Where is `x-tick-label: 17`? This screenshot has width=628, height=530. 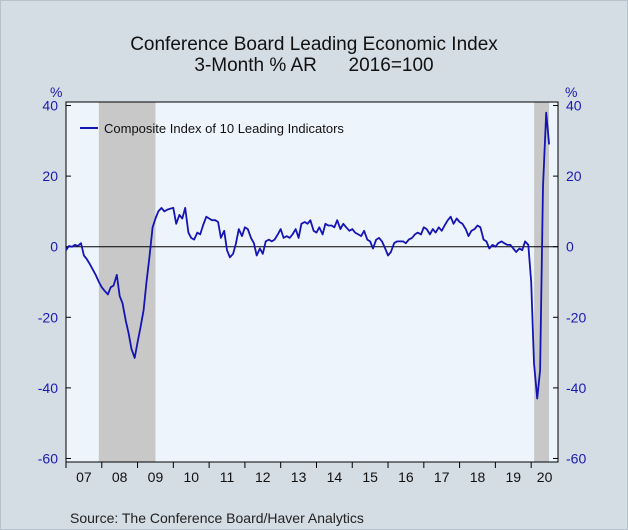
x-tick-label: 17 is located at coordinates (442, 477).